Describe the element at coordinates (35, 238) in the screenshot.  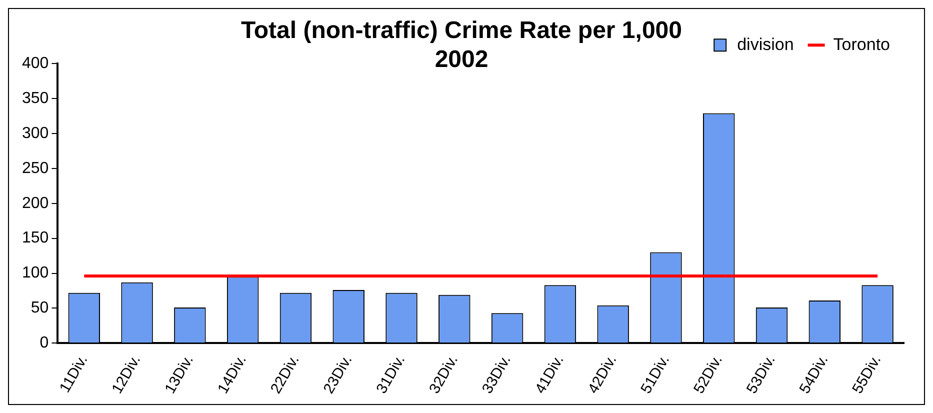
I see `y-tick-label: 150` at that location.